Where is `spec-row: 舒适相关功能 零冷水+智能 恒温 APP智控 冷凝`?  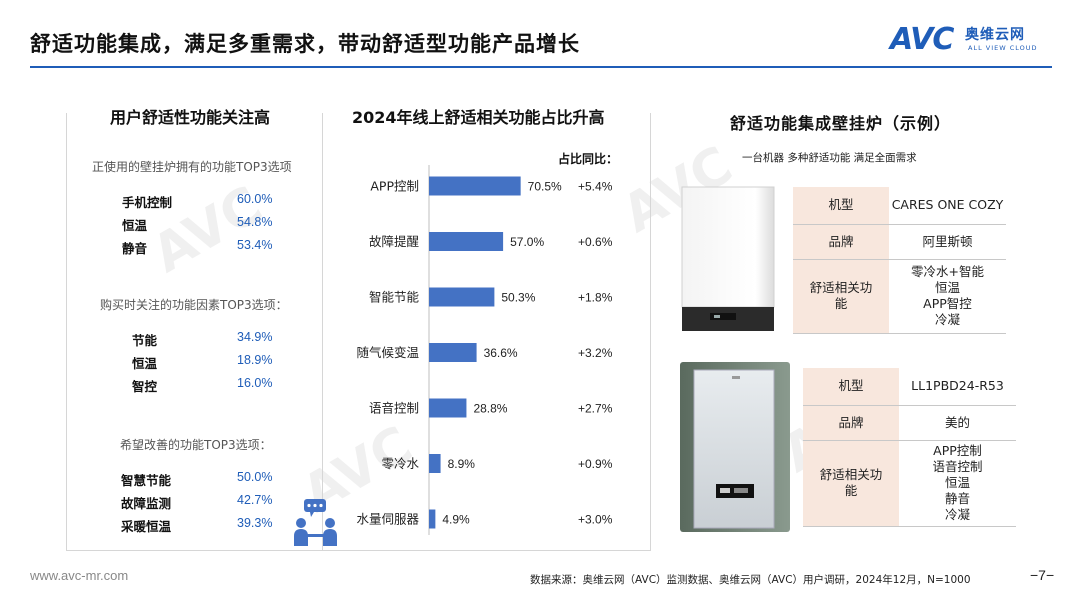
spec-row: 舒适相关功能 零冷水+智能 恒温 APP智控 冷凝 is located at coordinates (899, 296).